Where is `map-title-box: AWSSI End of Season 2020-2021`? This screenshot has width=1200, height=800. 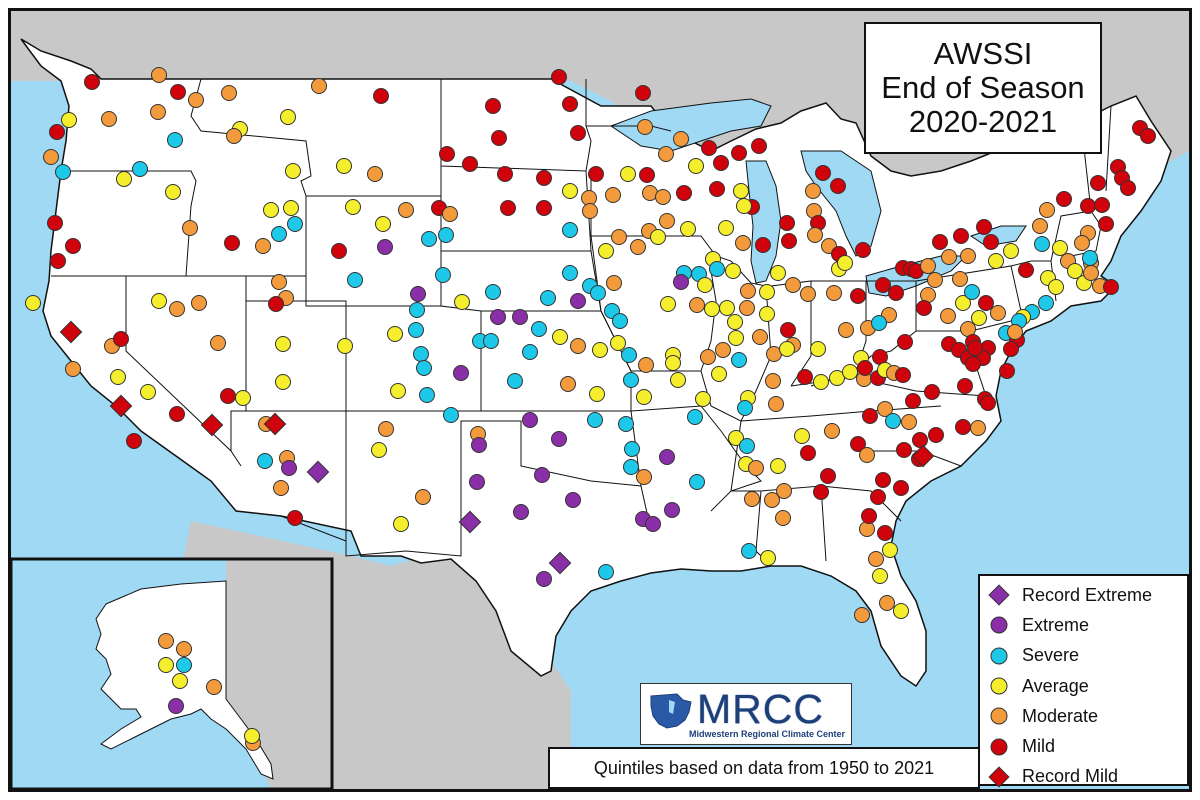
map-title-box: AWSSI End of Season 2020-2021 is located at coordinates (983, 88).